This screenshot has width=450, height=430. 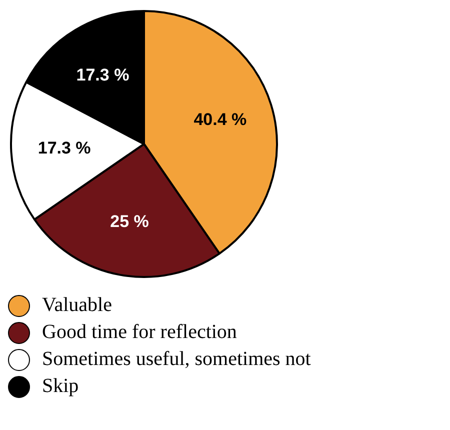 I want to click on legend-label: Valuable, so click(x=77, y=305).